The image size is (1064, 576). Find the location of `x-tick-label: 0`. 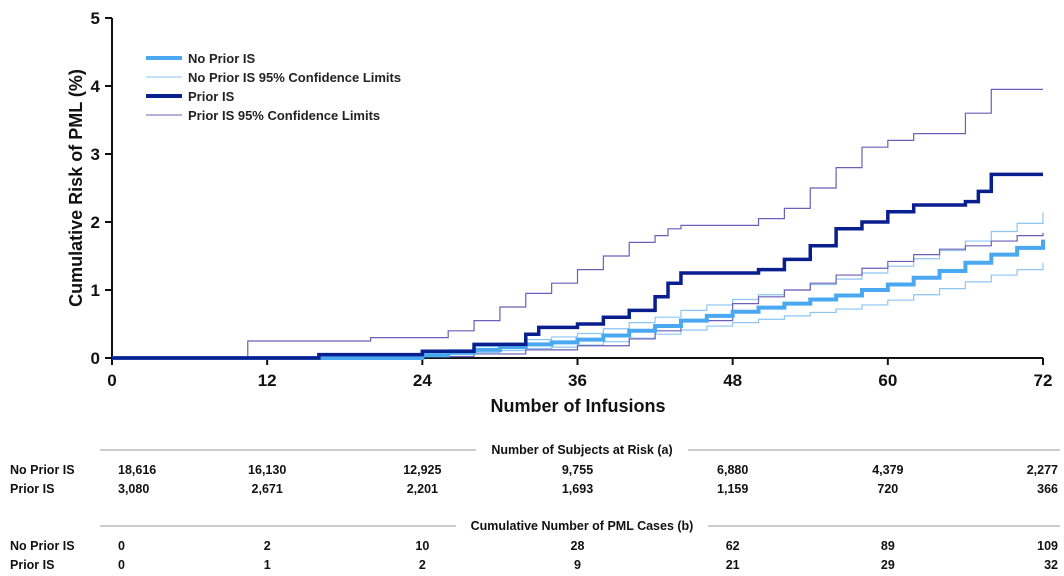

x-tick-label: 0 is located at coordinates (111, 380).